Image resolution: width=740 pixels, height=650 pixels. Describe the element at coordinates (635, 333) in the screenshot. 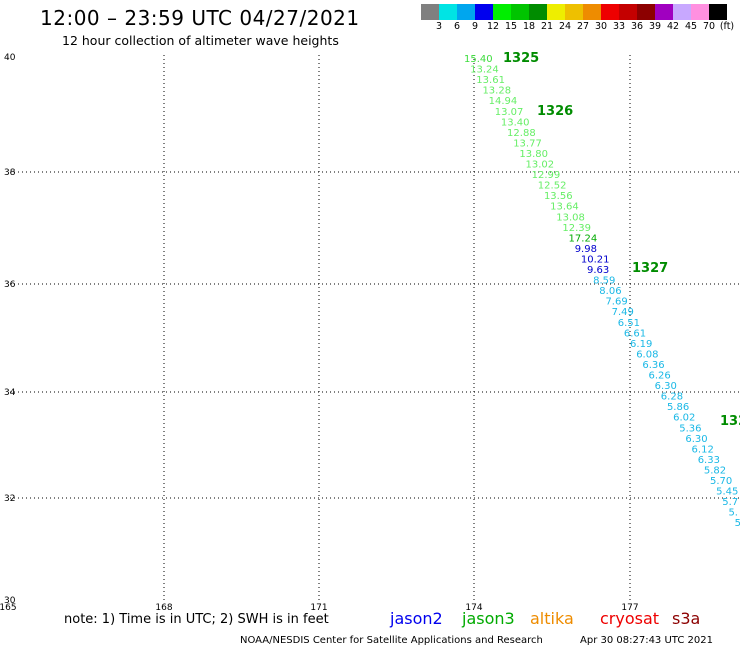

I see `wave-height-value: 6.61` at that location.